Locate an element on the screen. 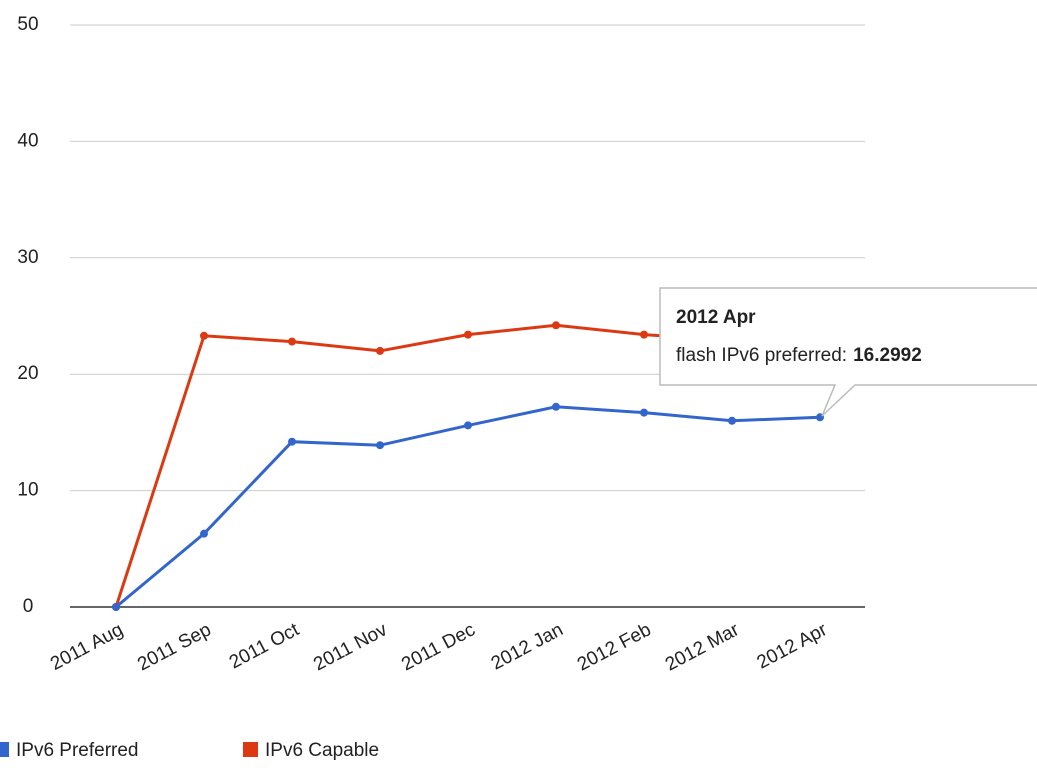  y-tick-label: 30 is located at coordinates (27, 257).